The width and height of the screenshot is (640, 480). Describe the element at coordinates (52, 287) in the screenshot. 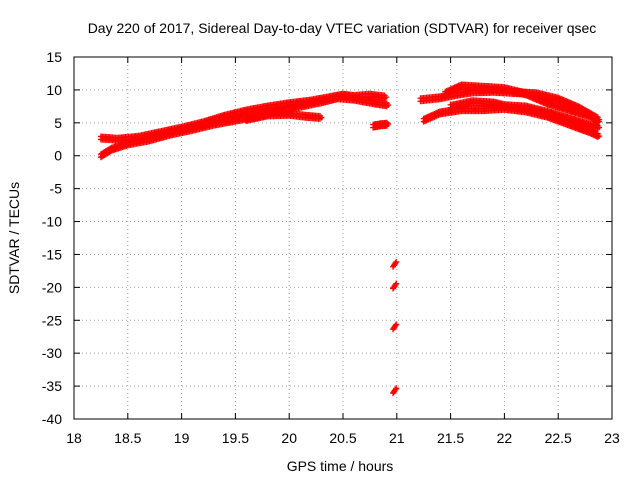

I see `y-tick-label: -20` at that location.